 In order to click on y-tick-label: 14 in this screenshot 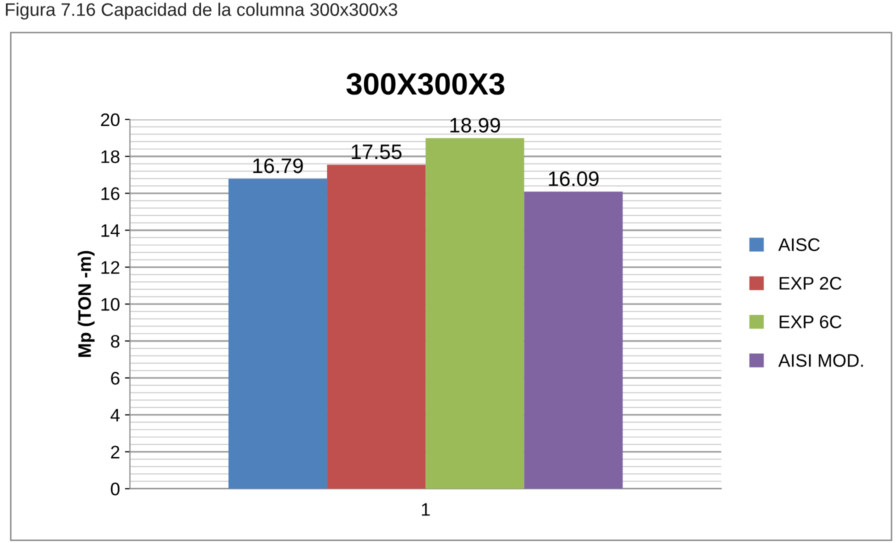, I will do `click(110, 230)`.